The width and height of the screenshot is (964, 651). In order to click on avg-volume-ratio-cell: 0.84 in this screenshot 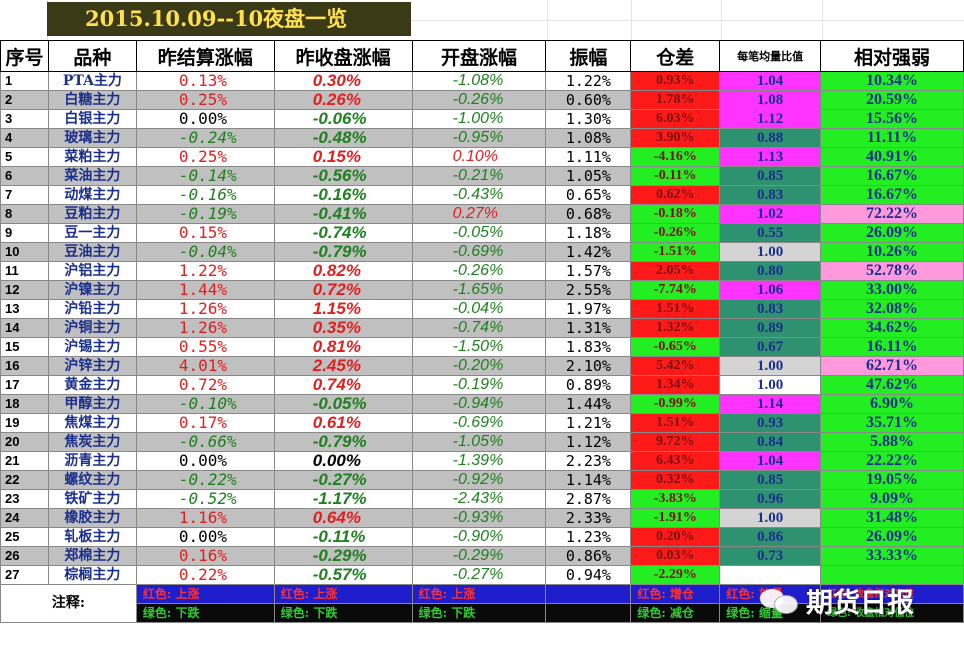, I will do `click(770, 442)`.